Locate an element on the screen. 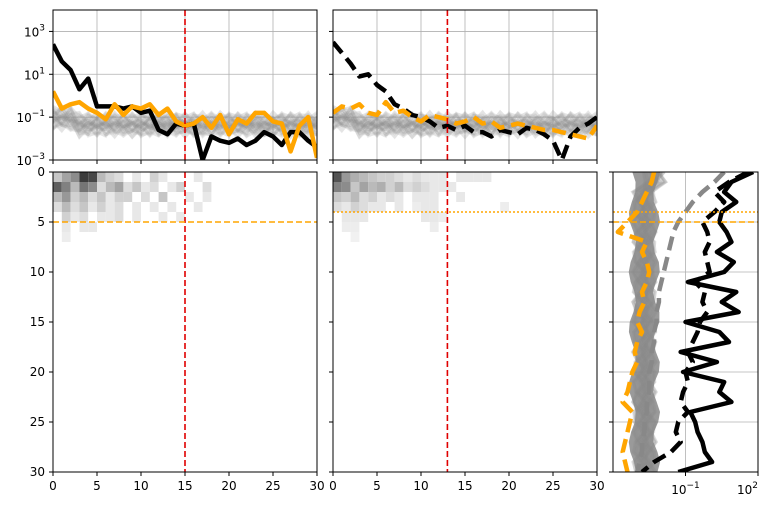 The height and width of the screenshot is (514, 779). panel-top-middle is located at coordinates (463, 86).